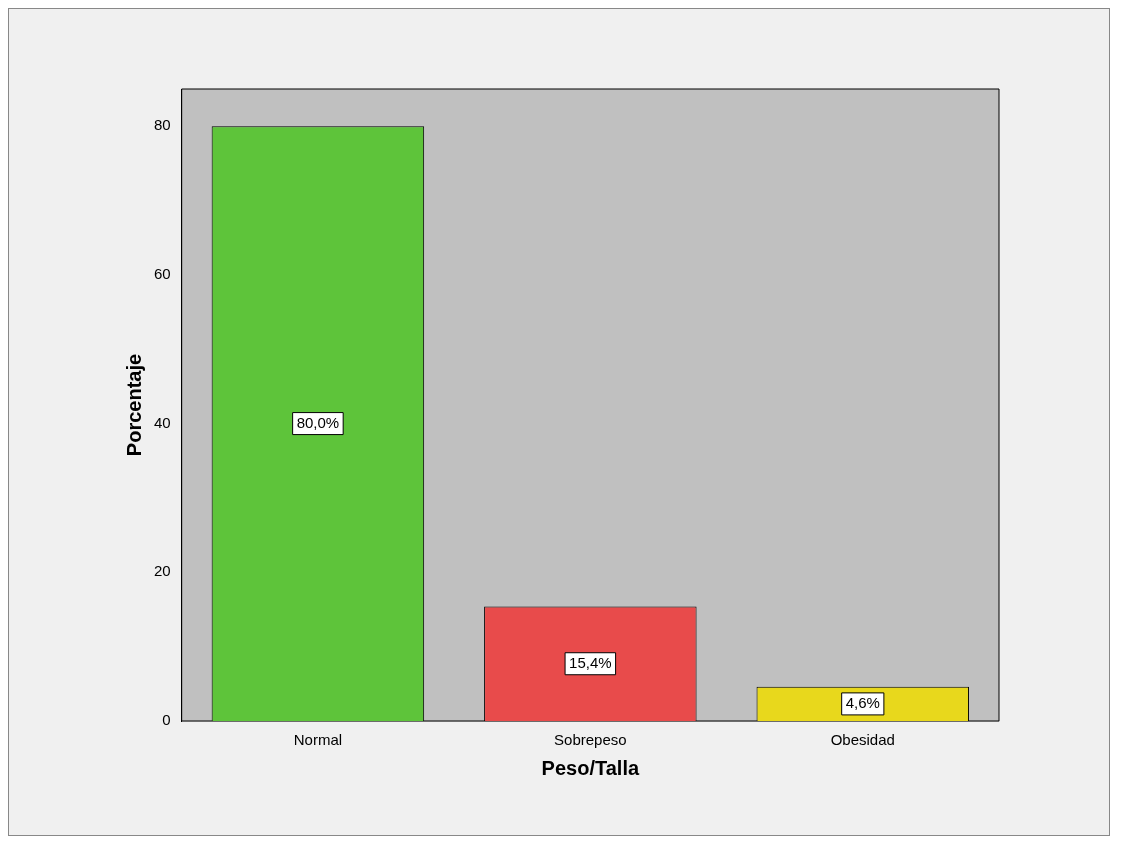 The height and width of the screenshot is (850, 1122). What do you see at coordinates (318, 422) in the screenshot?
I see `data-label: 80,0%` at bounding box center [318, 422].